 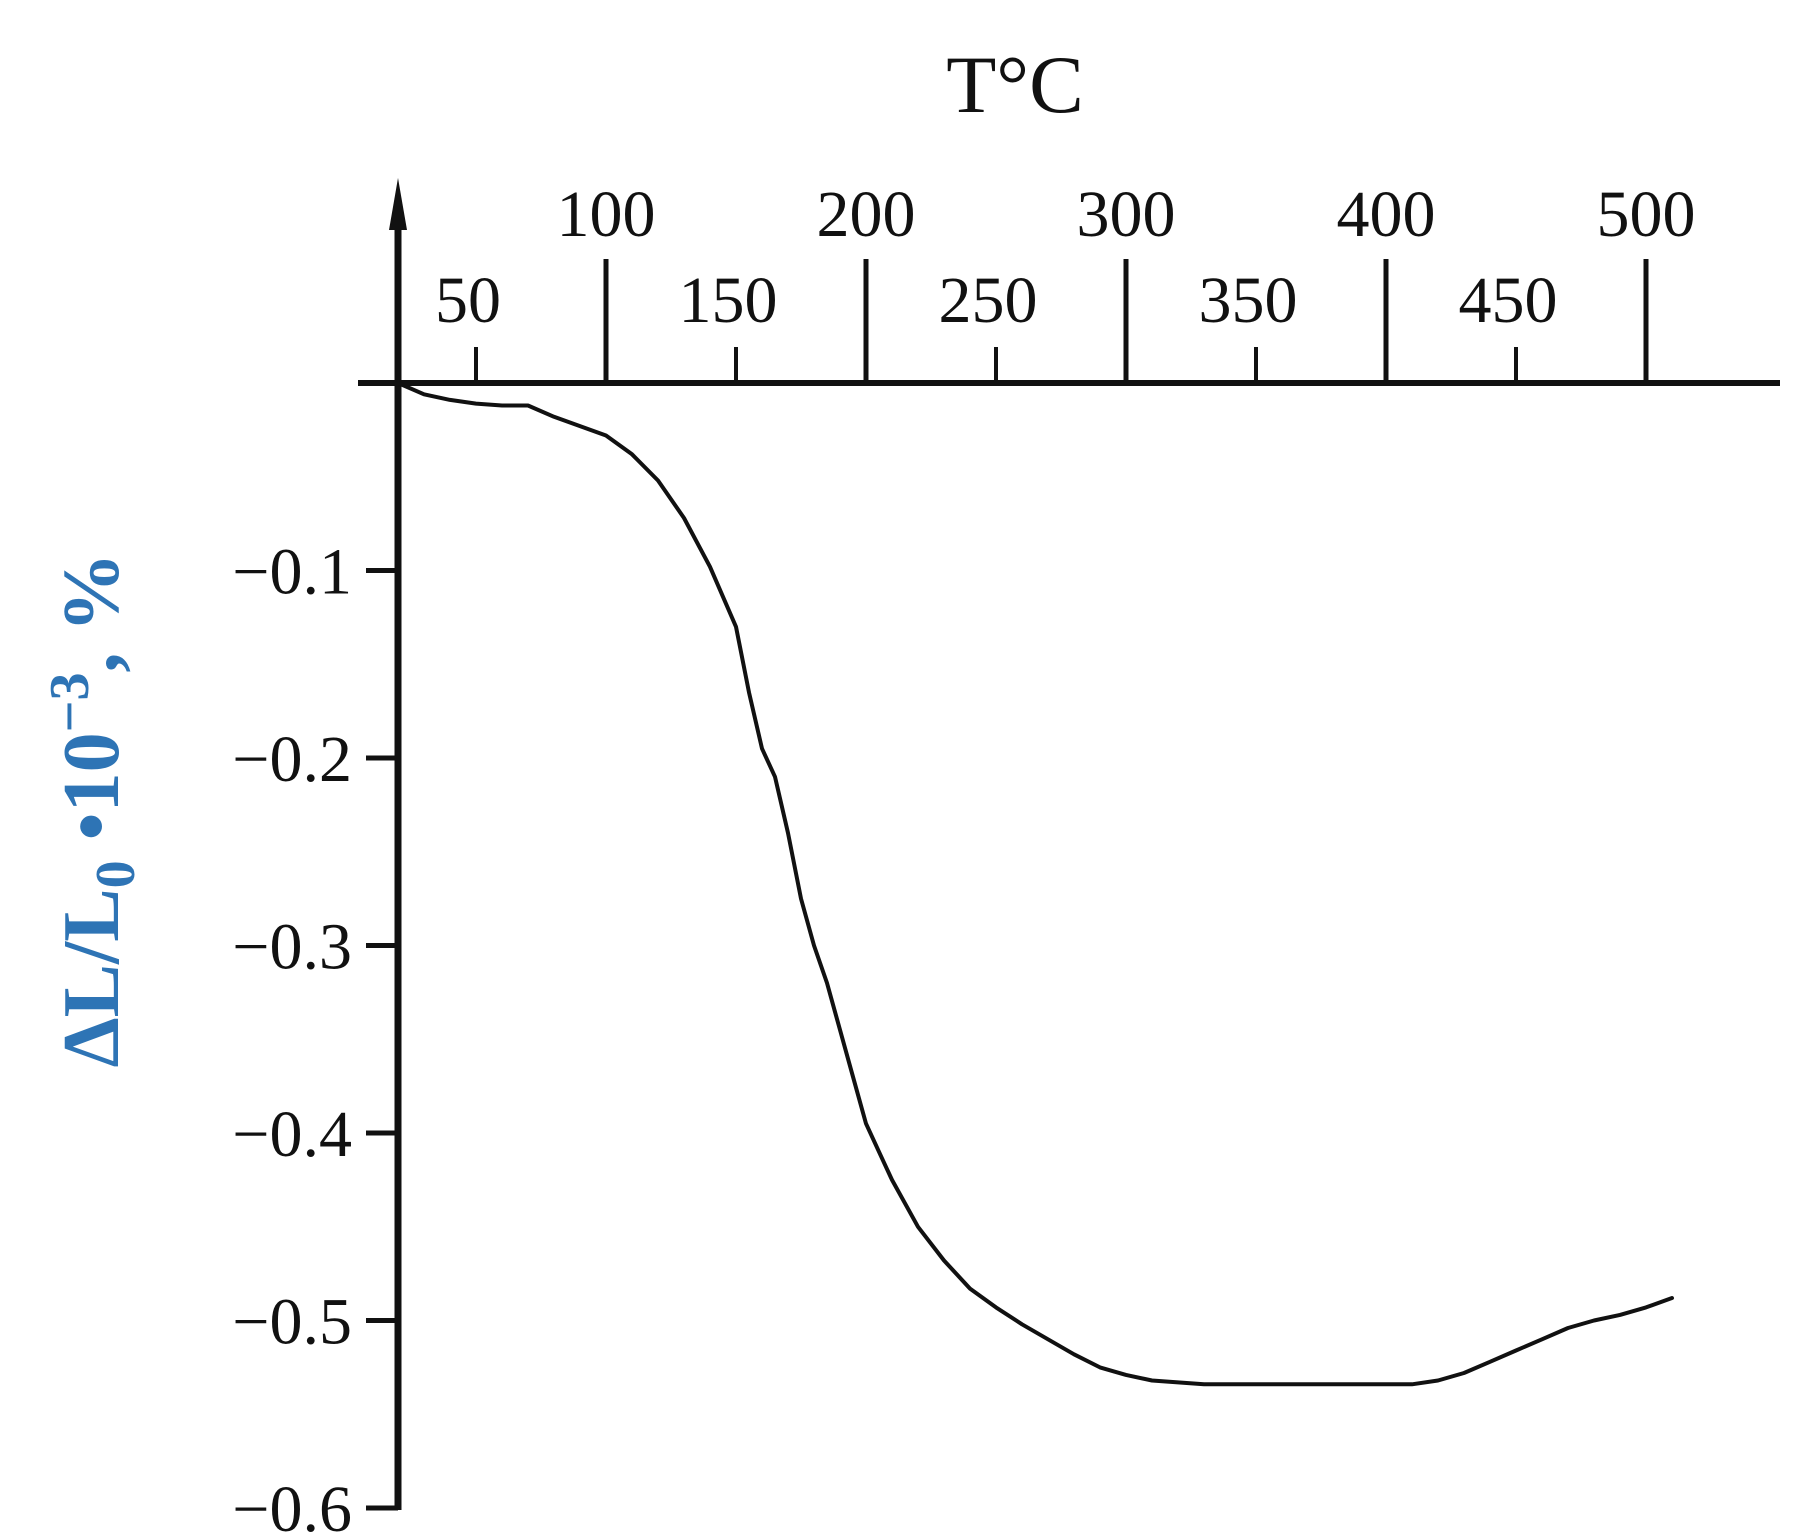 I want to click on y-tick-label: −0.1, so click(x=292, y=572).